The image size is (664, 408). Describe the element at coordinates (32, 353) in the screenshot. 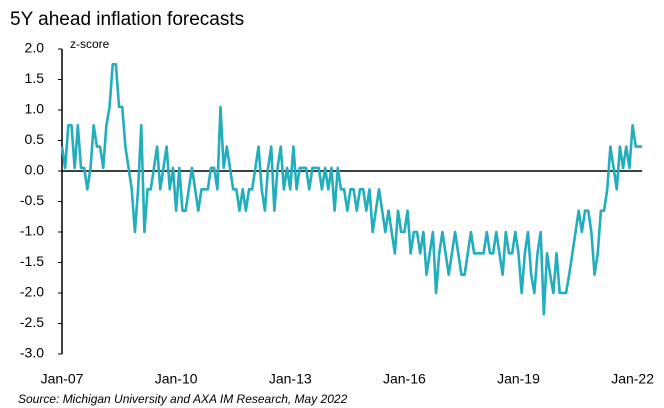

I see `y-tick-label: -3.0` at that location.